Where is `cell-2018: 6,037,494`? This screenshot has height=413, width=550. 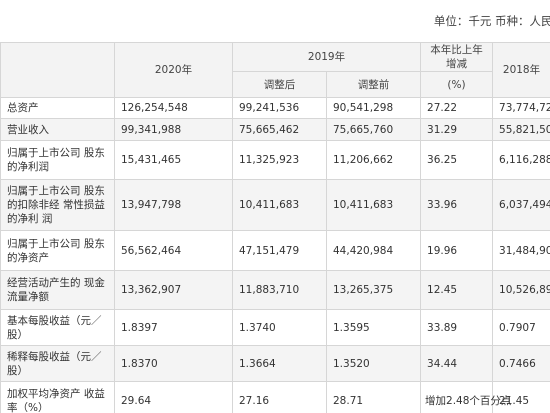
cell-2018: 6,037,494 is located at coordinates (521, 205).